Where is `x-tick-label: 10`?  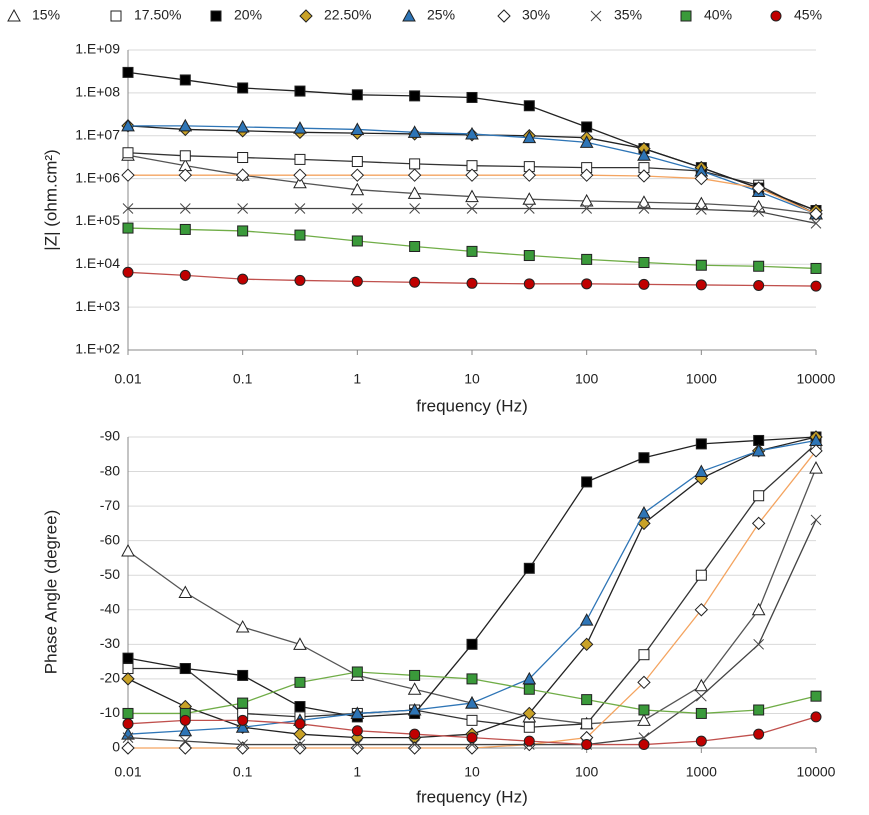 x-tick-label: 10 is located at coordinates (472, 772).